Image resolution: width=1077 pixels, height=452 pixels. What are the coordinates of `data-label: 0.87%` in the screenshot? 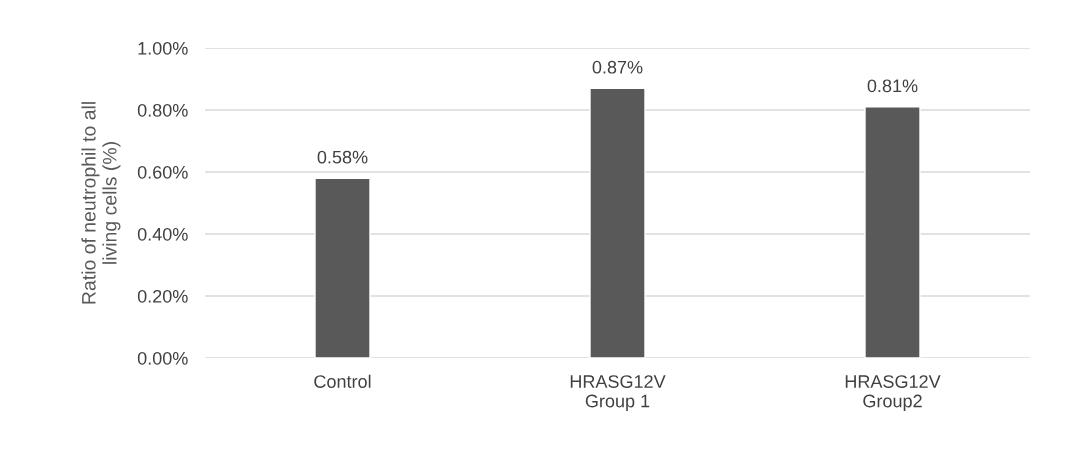 It's located at (617, 67).